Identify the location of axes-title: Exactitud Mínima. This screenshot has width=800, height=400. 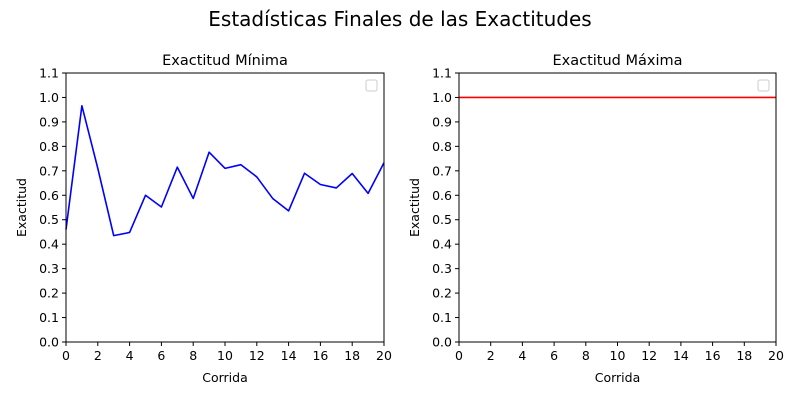
(225, 61).